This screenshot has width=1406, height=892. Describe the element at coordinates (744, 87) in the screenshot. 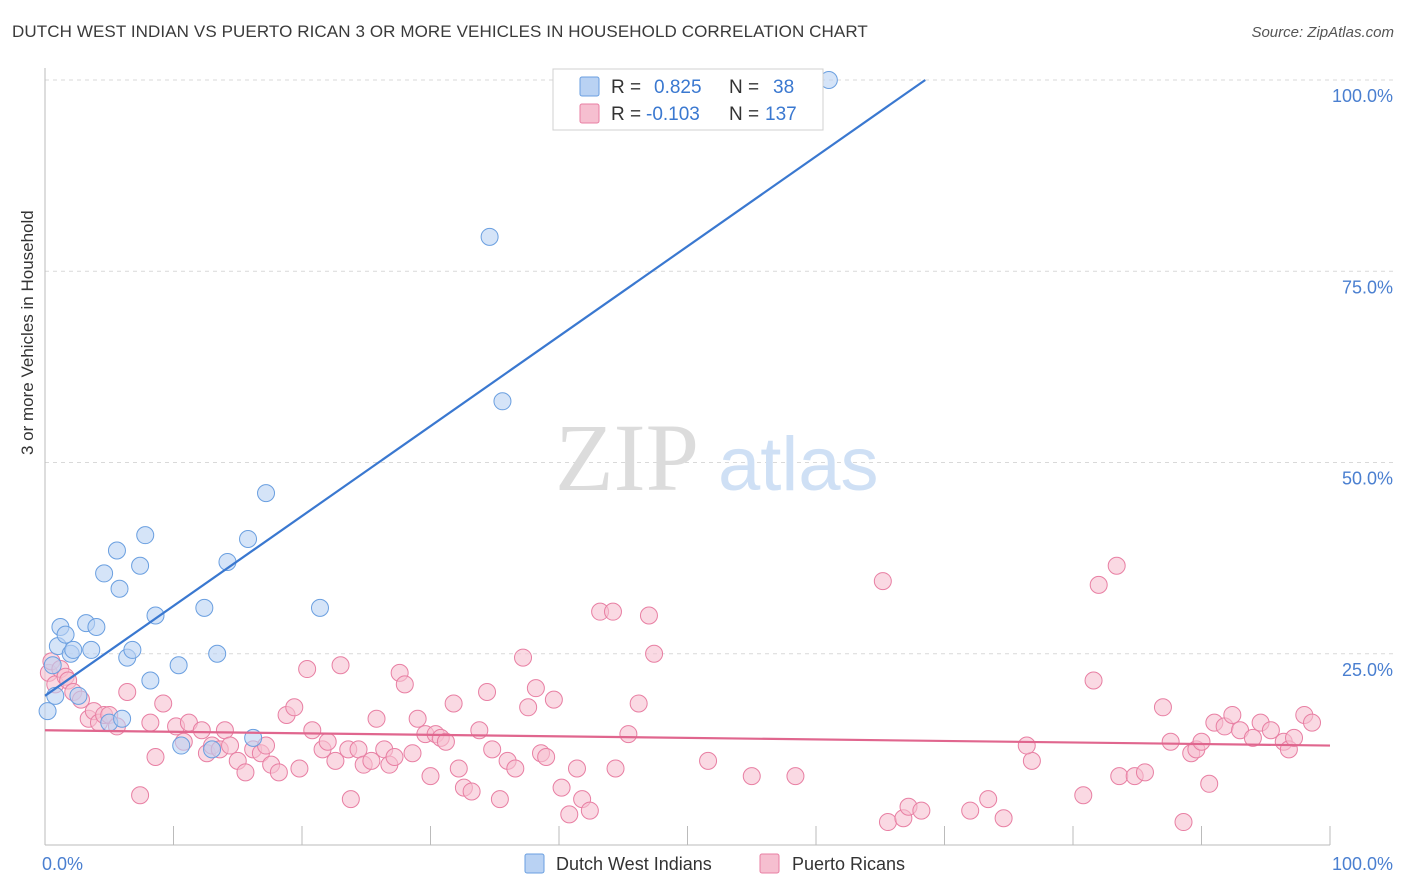

I see `legend-n-label-blue: N =` at that location.